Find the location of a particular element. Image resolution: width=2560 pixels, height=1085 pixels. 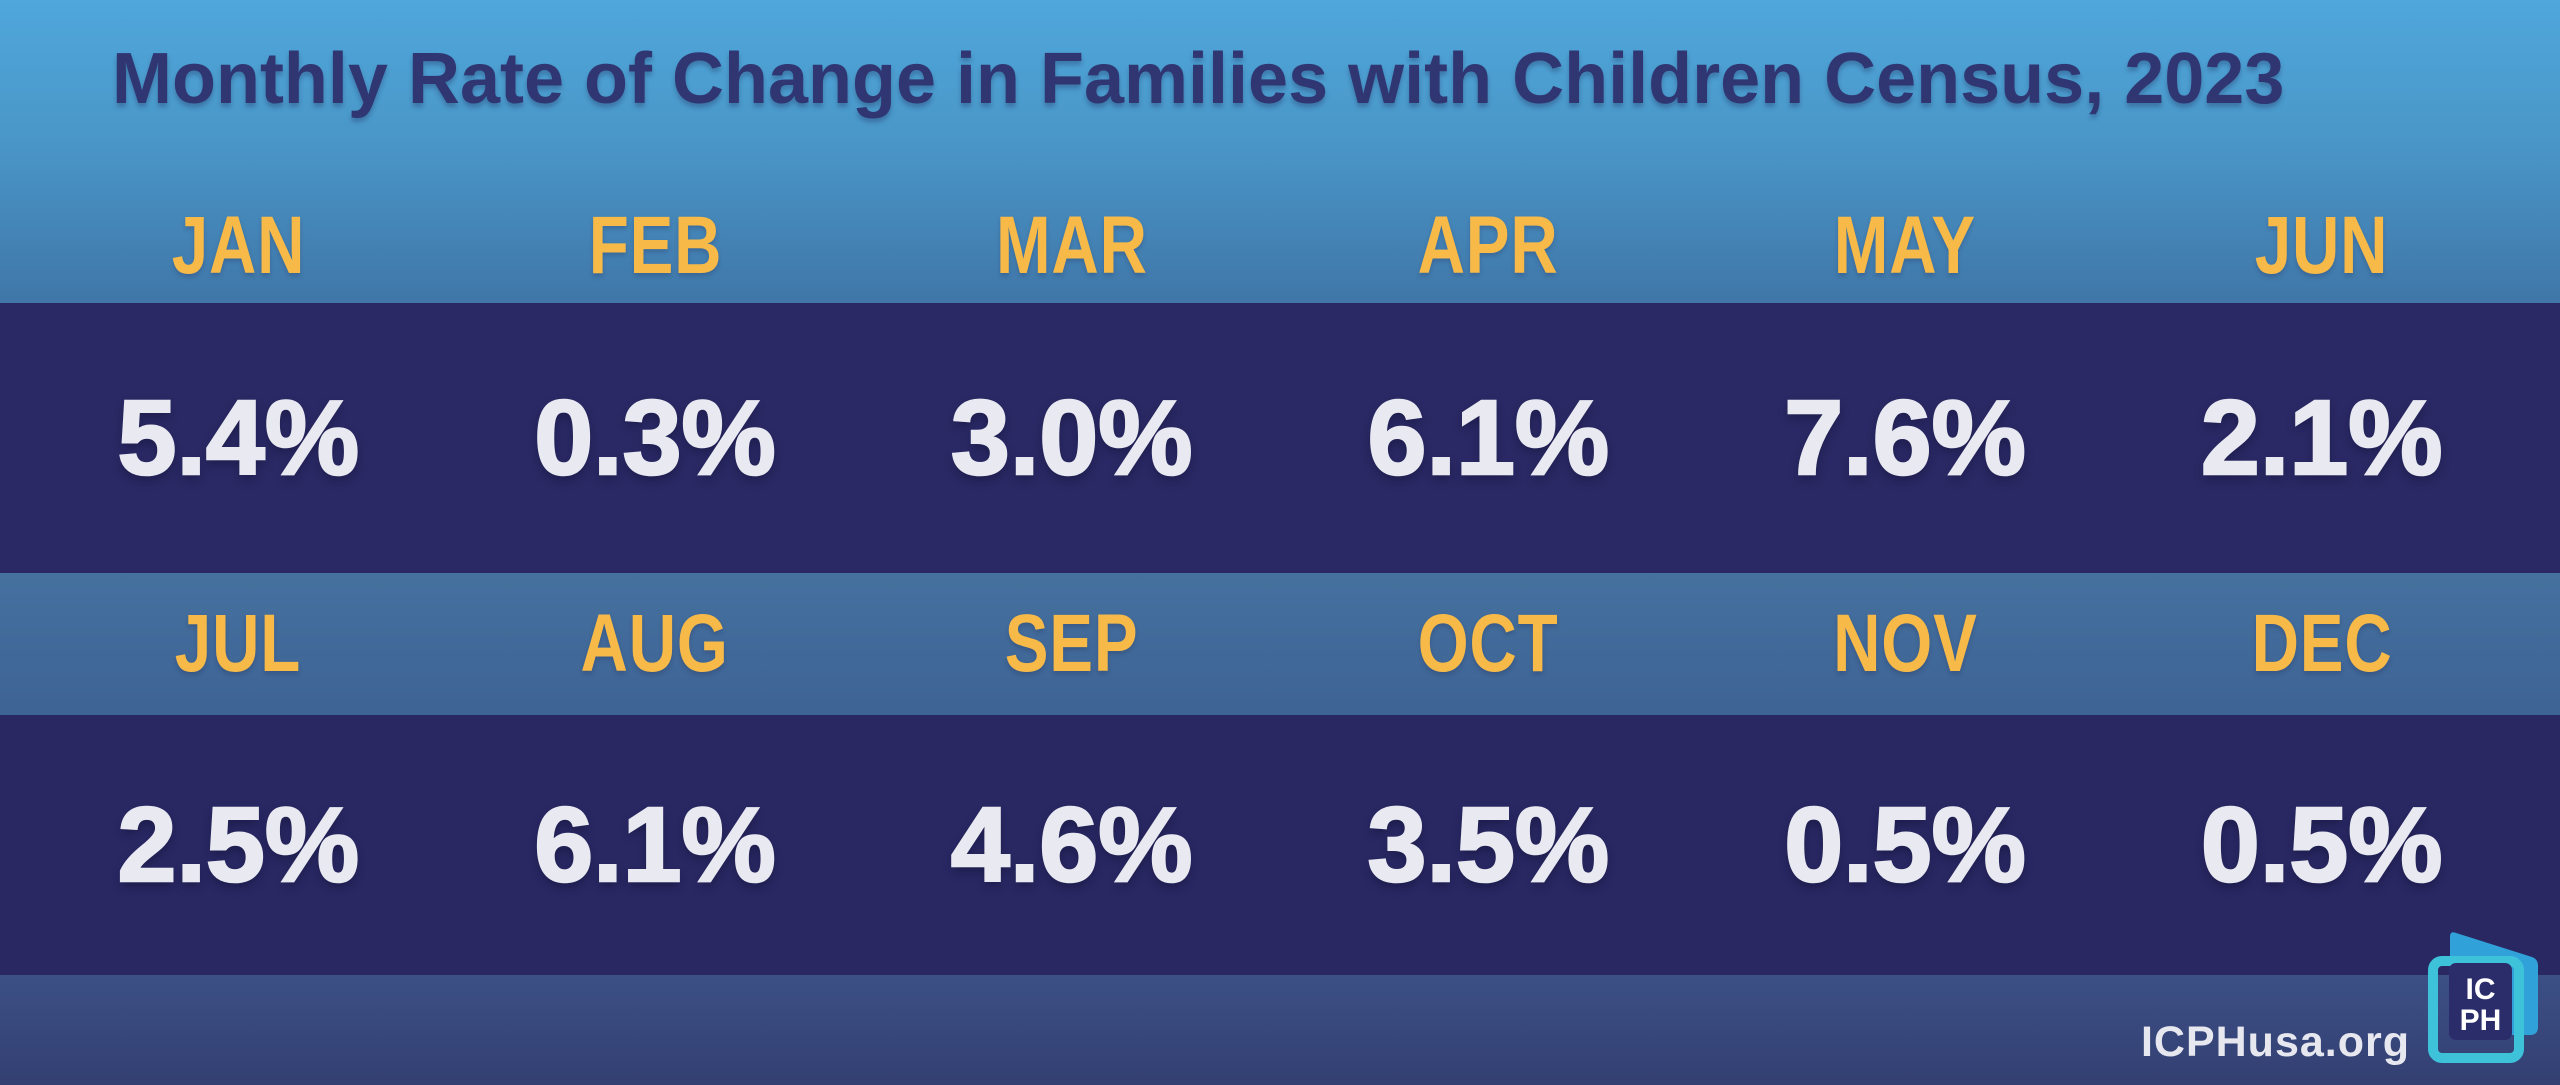

month-label-dec: DEC is located at coordinates (2322, 643).